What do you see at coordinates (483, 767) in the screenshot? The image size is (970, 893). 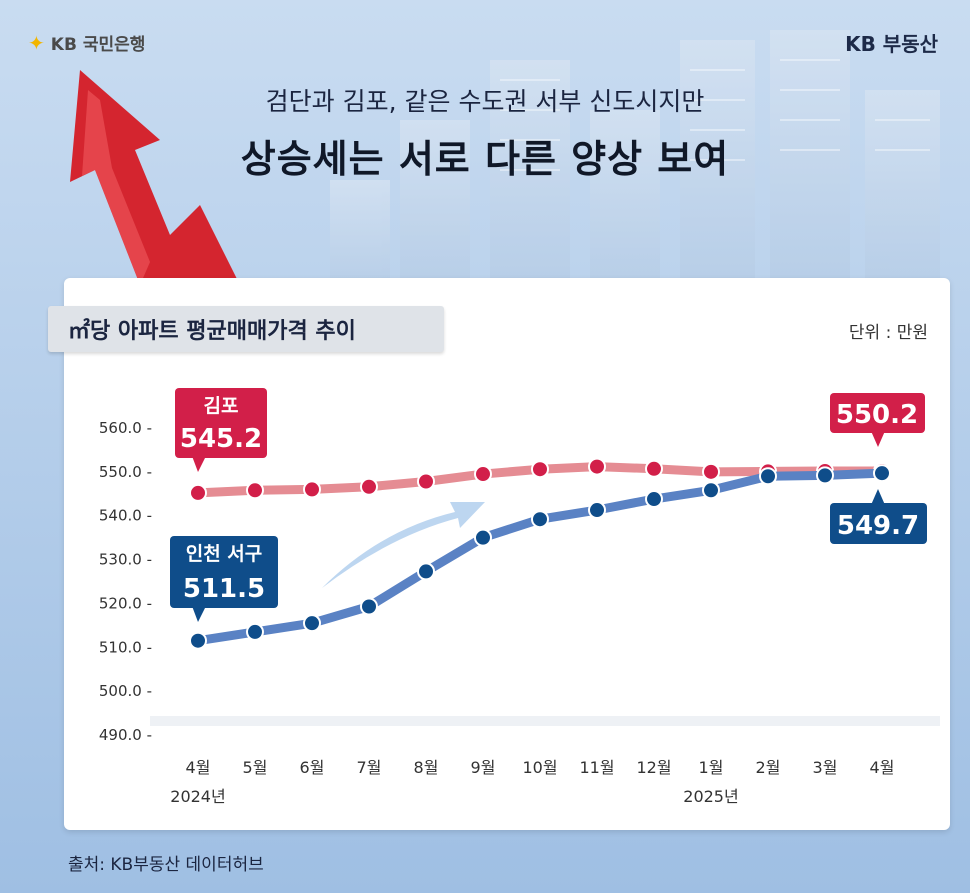 I see `x-tick-label: 9월` at bounding box center [483, 767].